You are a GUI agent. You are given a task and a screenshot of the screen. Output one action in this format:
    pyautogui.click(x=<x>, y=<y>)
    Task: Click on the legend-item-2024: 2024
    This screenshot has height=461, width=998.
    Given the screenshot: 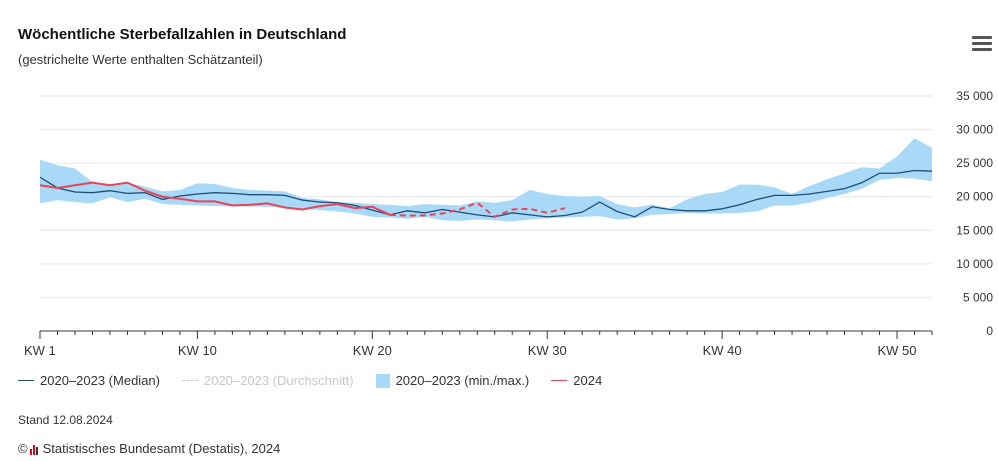 What is the action you would take?
    pyautogui.click(x=576, y=380)
    